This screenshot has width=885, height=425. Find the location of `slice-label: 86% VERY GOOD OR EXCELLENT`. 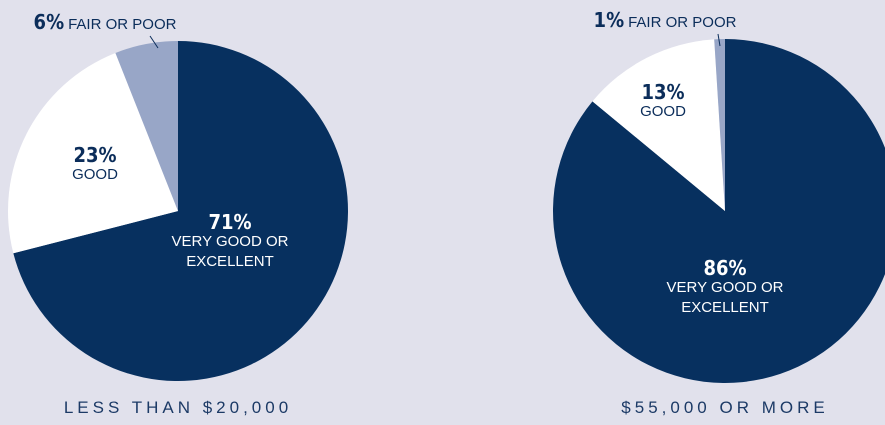

slice-label: 86% VERY GOOD OR EXCELLENT is located at coordinates (725, 288).